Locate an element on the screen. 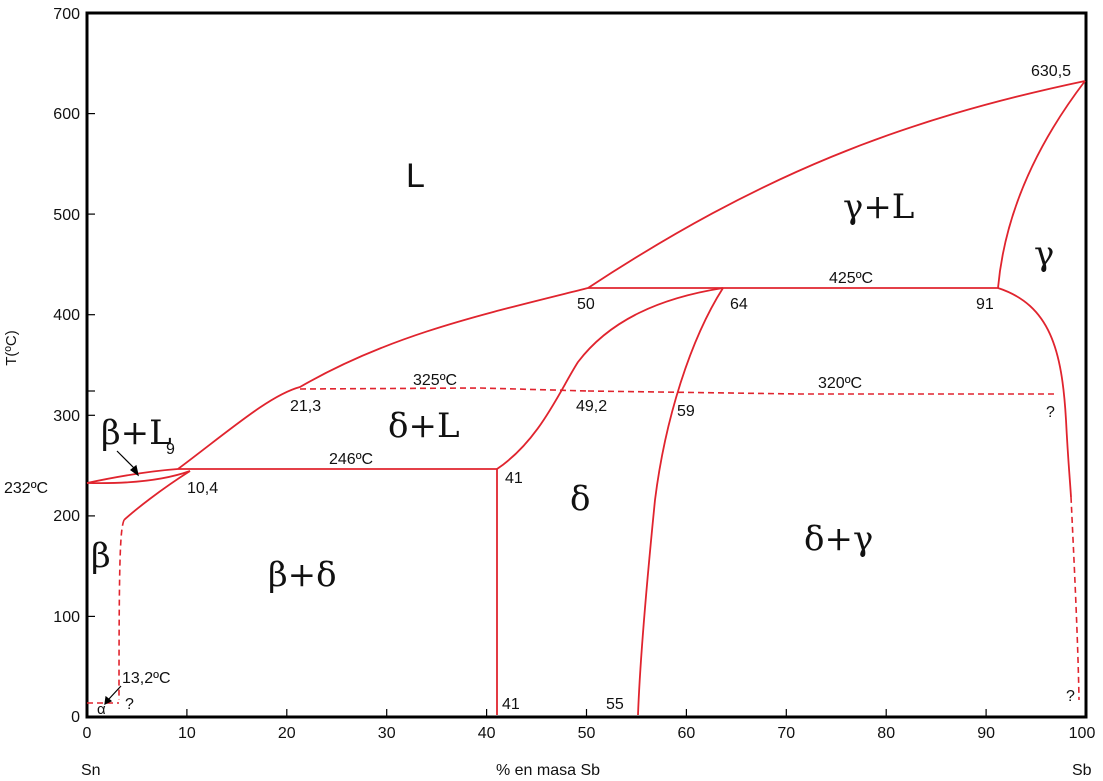 The image size is (1103, 781). temp-13: 13,2ºC is located at coordinates (146, 678).